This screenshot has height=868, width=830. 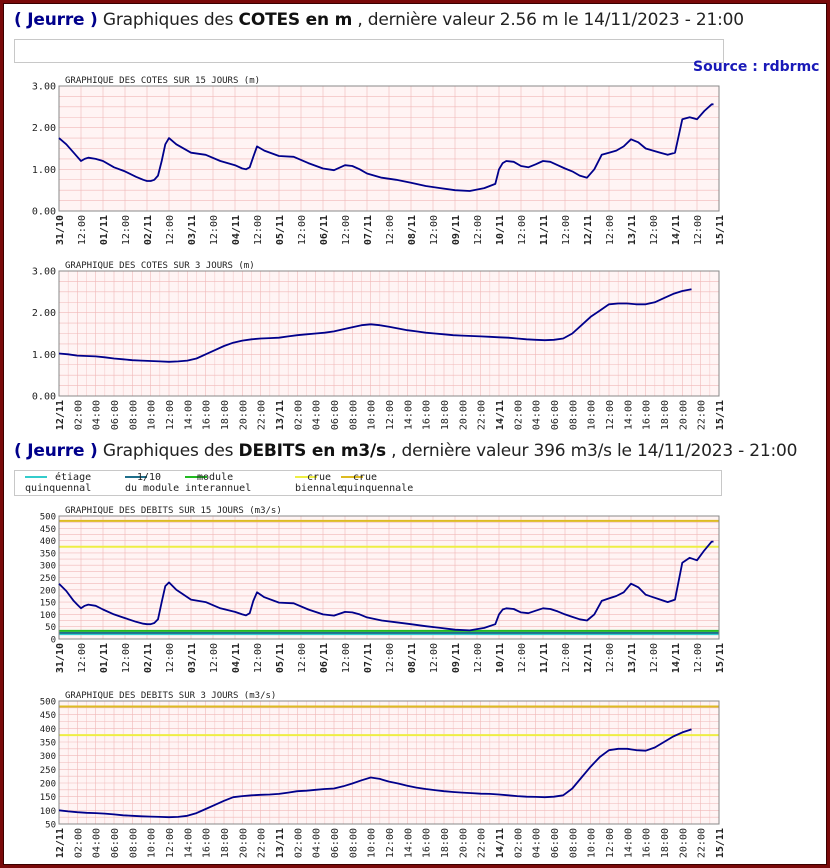 I want to click on y-tick-label: 400, so click(x=48, y=730).